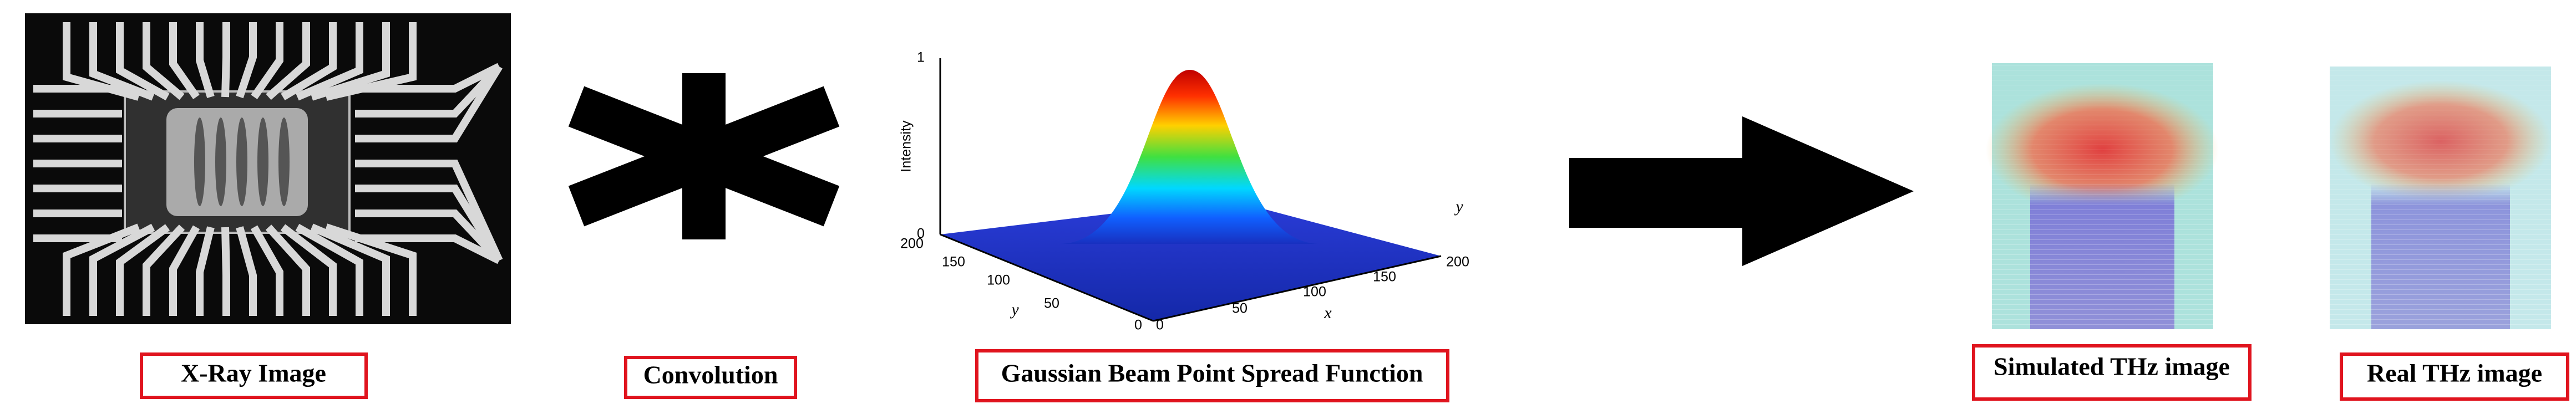 This screenshot has width=2576, height=419. What do you see at coordinates (1741, 191) in the screenshot?
I see `arrow` at bounding box center [1741, 191].